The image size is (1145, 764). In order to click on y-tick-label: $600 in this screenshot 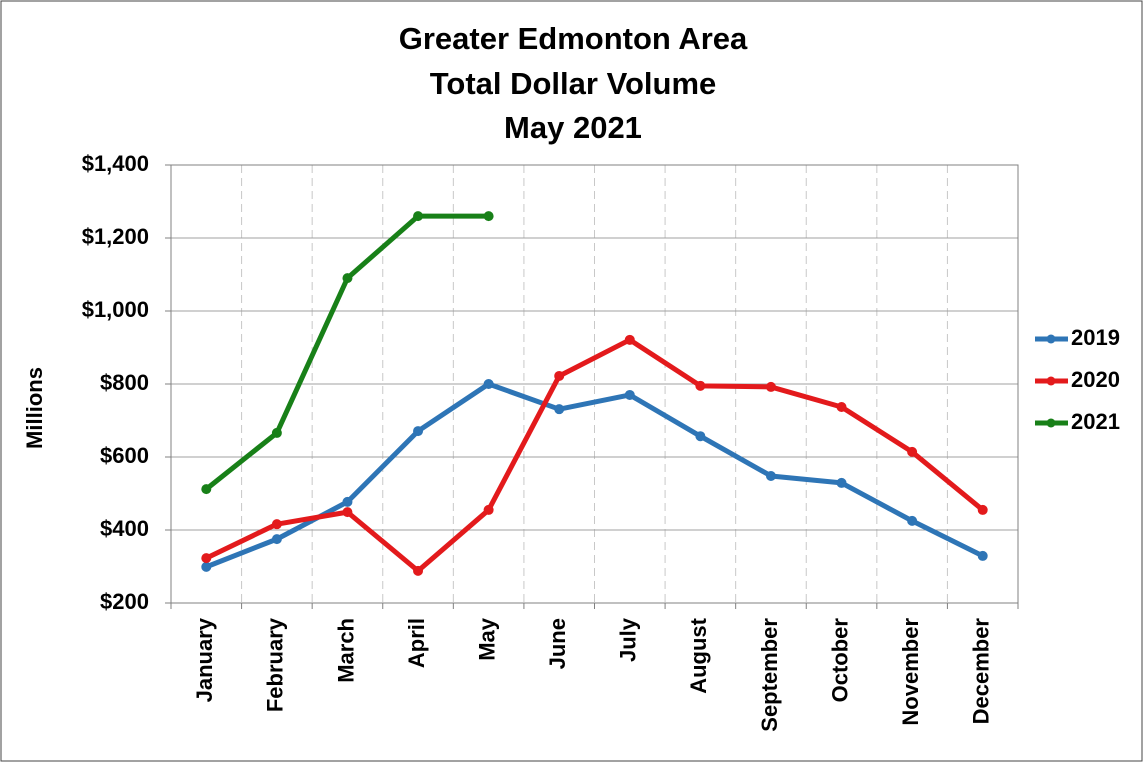, I will do `click(124, 455)`.